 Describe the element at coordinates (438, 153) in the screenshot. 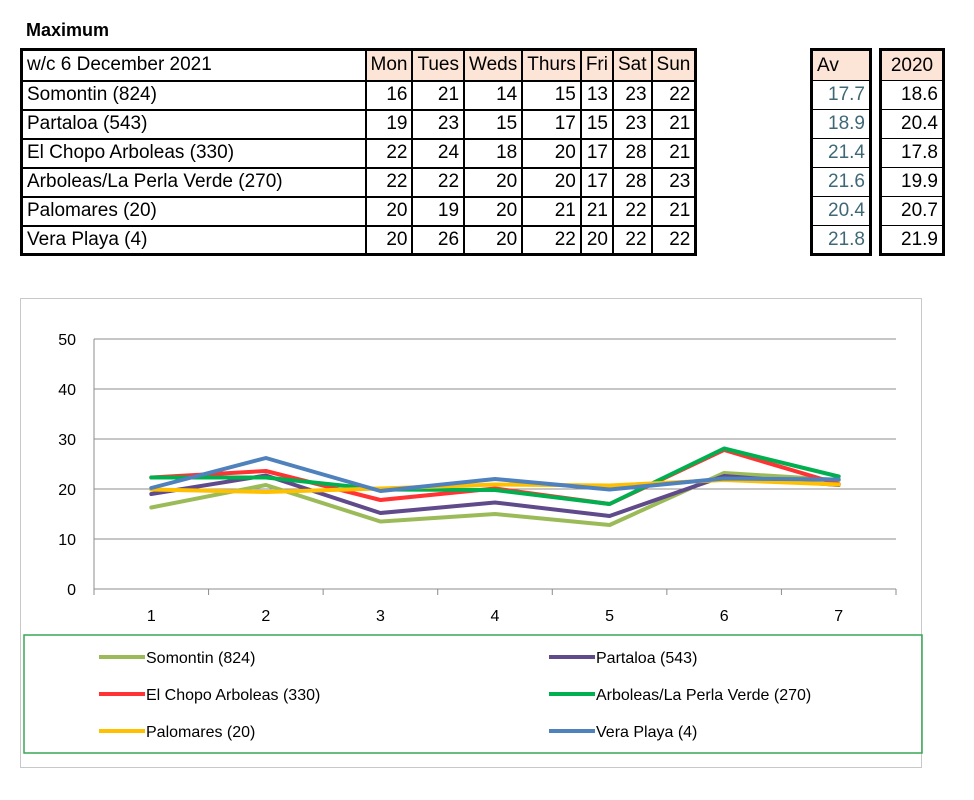

I see `daily-max-cell: 24` at that location.